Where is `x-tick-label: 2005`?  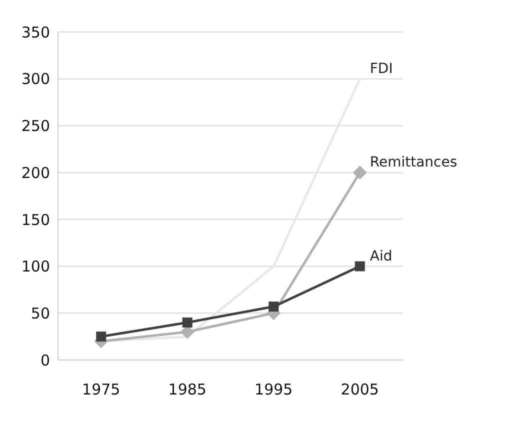 x-tick-label: 2005 is located at coordinates (359, 389).